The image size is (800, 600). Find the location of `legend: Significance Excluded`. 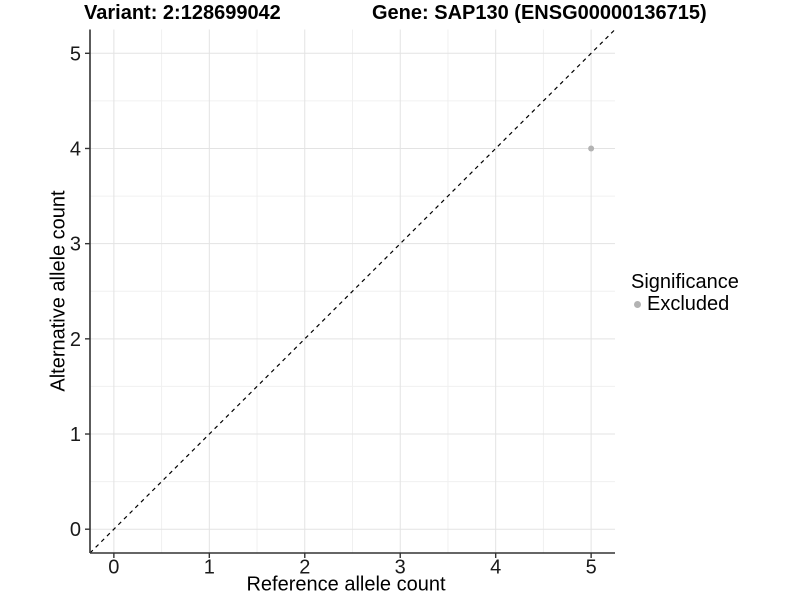

legend: Significance Excluded is located at coordinates (685, 293).